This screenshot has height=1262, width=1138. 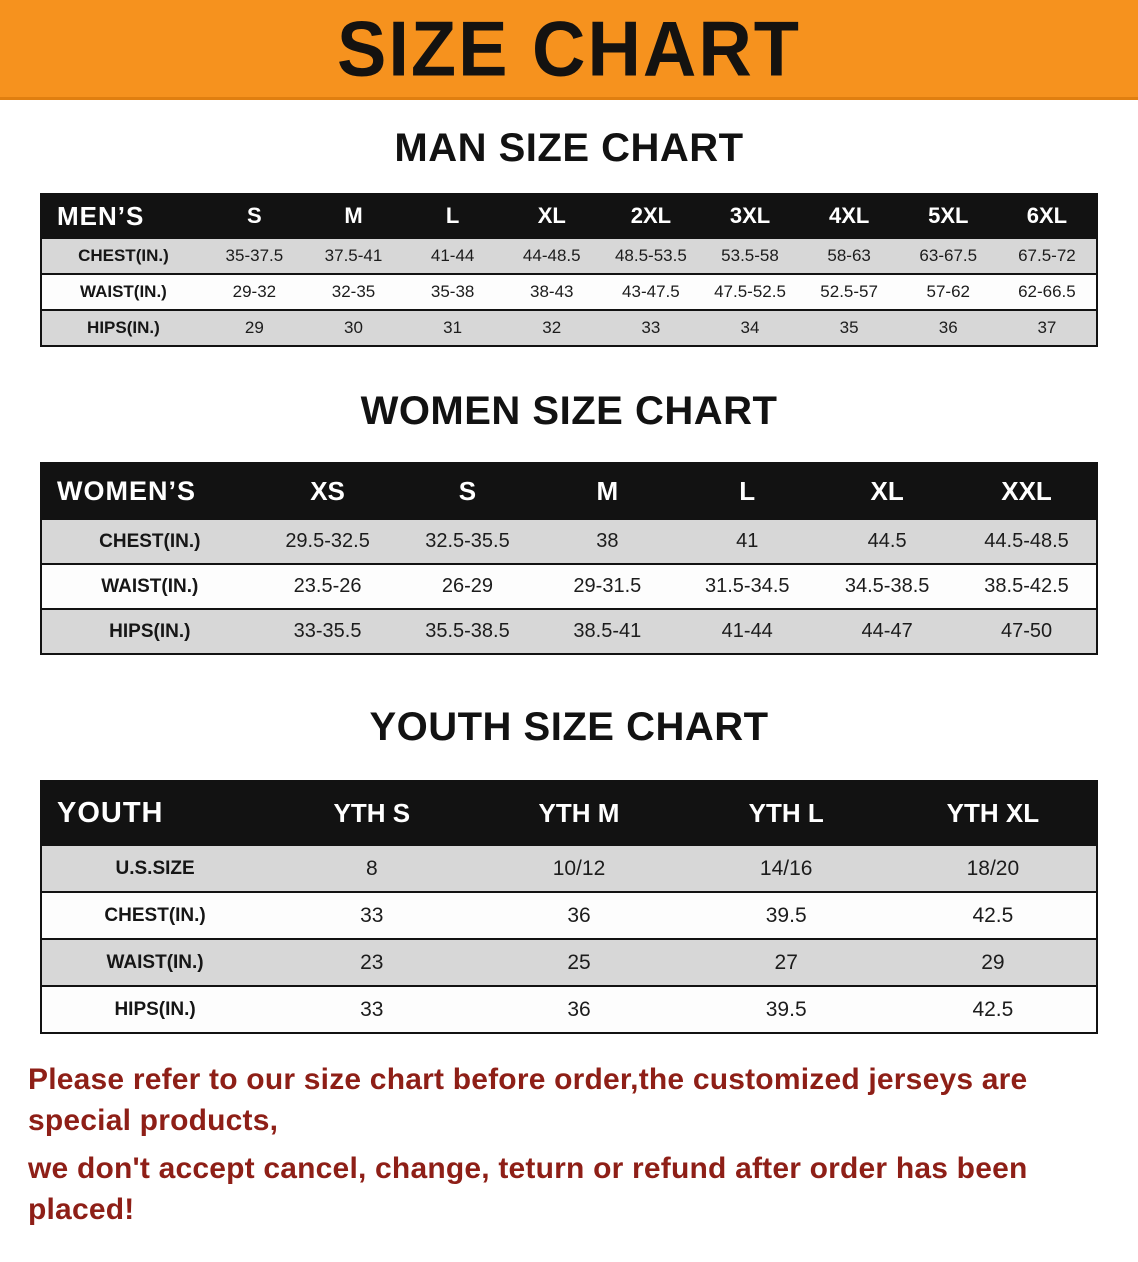 I want to click on cell-value: 38.5-41, so click(x=607, y=631).